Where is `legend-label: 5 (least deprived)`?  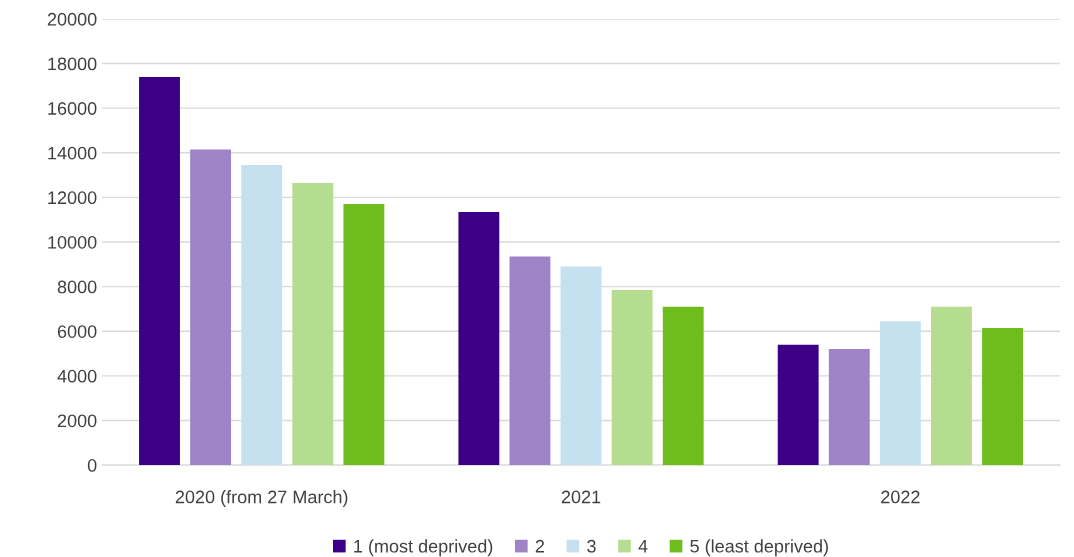 legend-label: 5 (least deprived) is located at coordinates (759, 548).